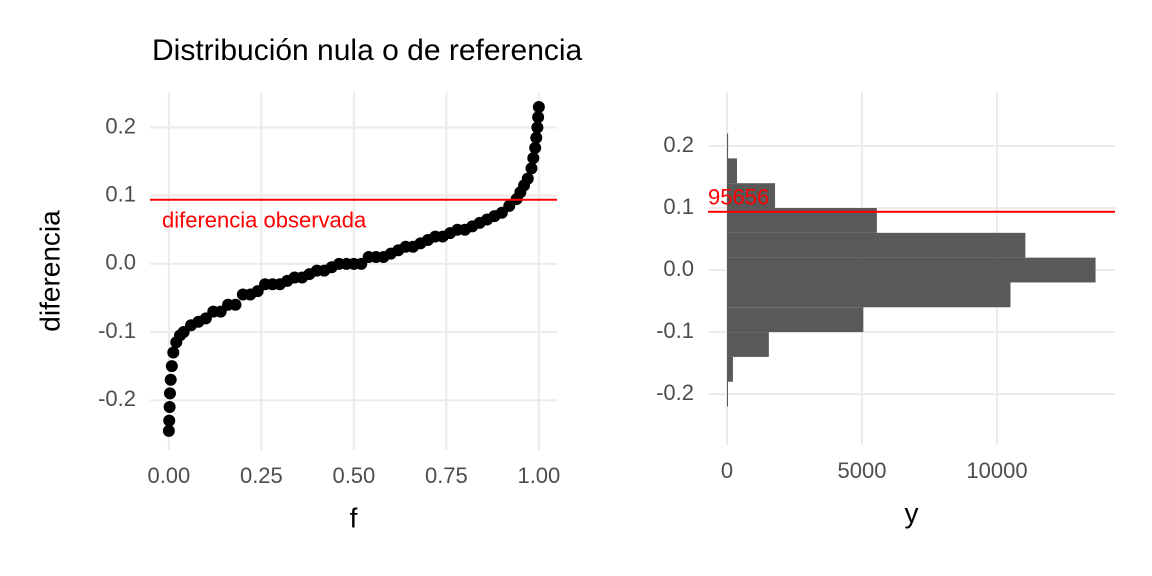 Image resolution: width=1152 pixels, height=576 pixels. What do you see at coordinates (353, 475) in the screenshot?
I see `x-tick-label: 0.50` at bounding box center [353, 475].